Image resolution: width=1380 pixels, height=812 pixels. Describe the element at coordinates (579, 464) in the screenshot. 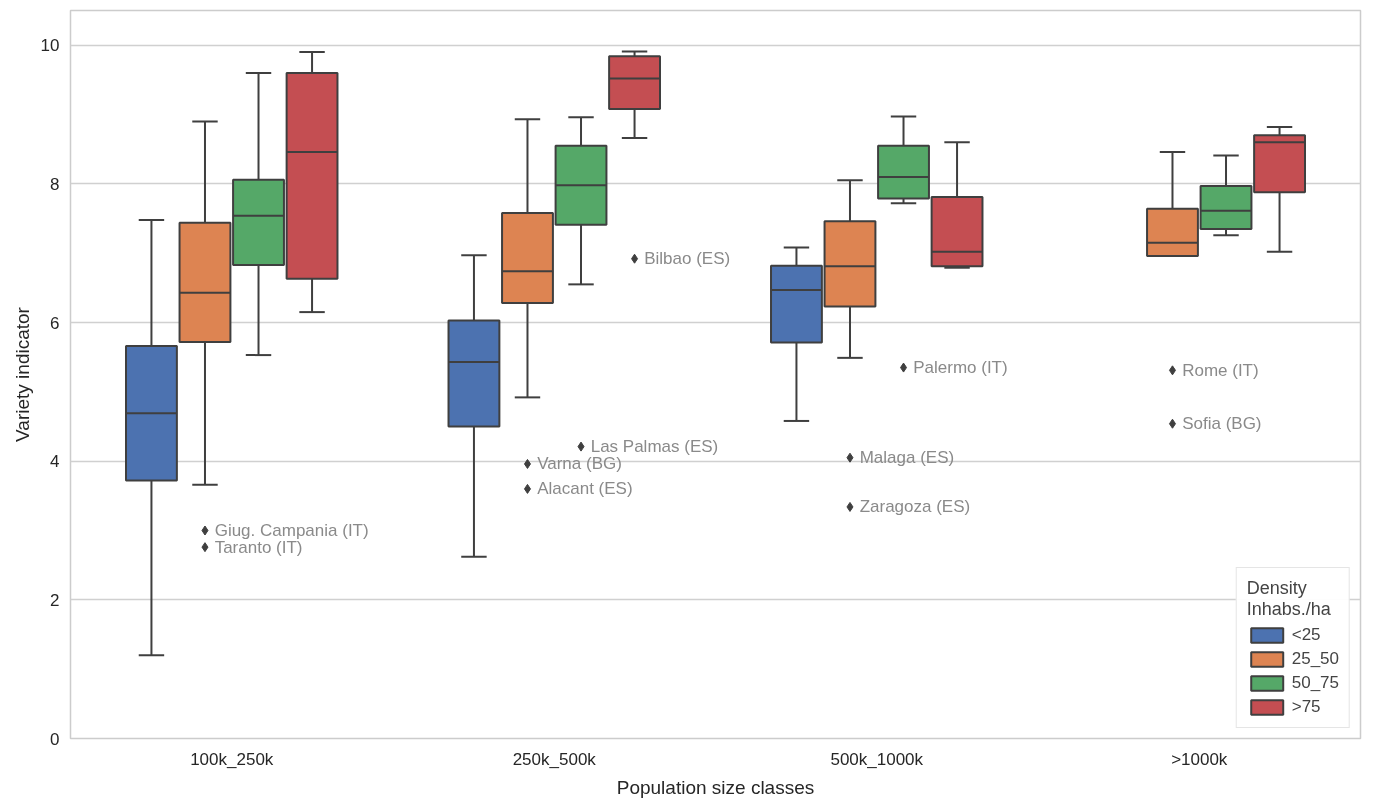

I see `annotation: Varna (BG)` at that location.